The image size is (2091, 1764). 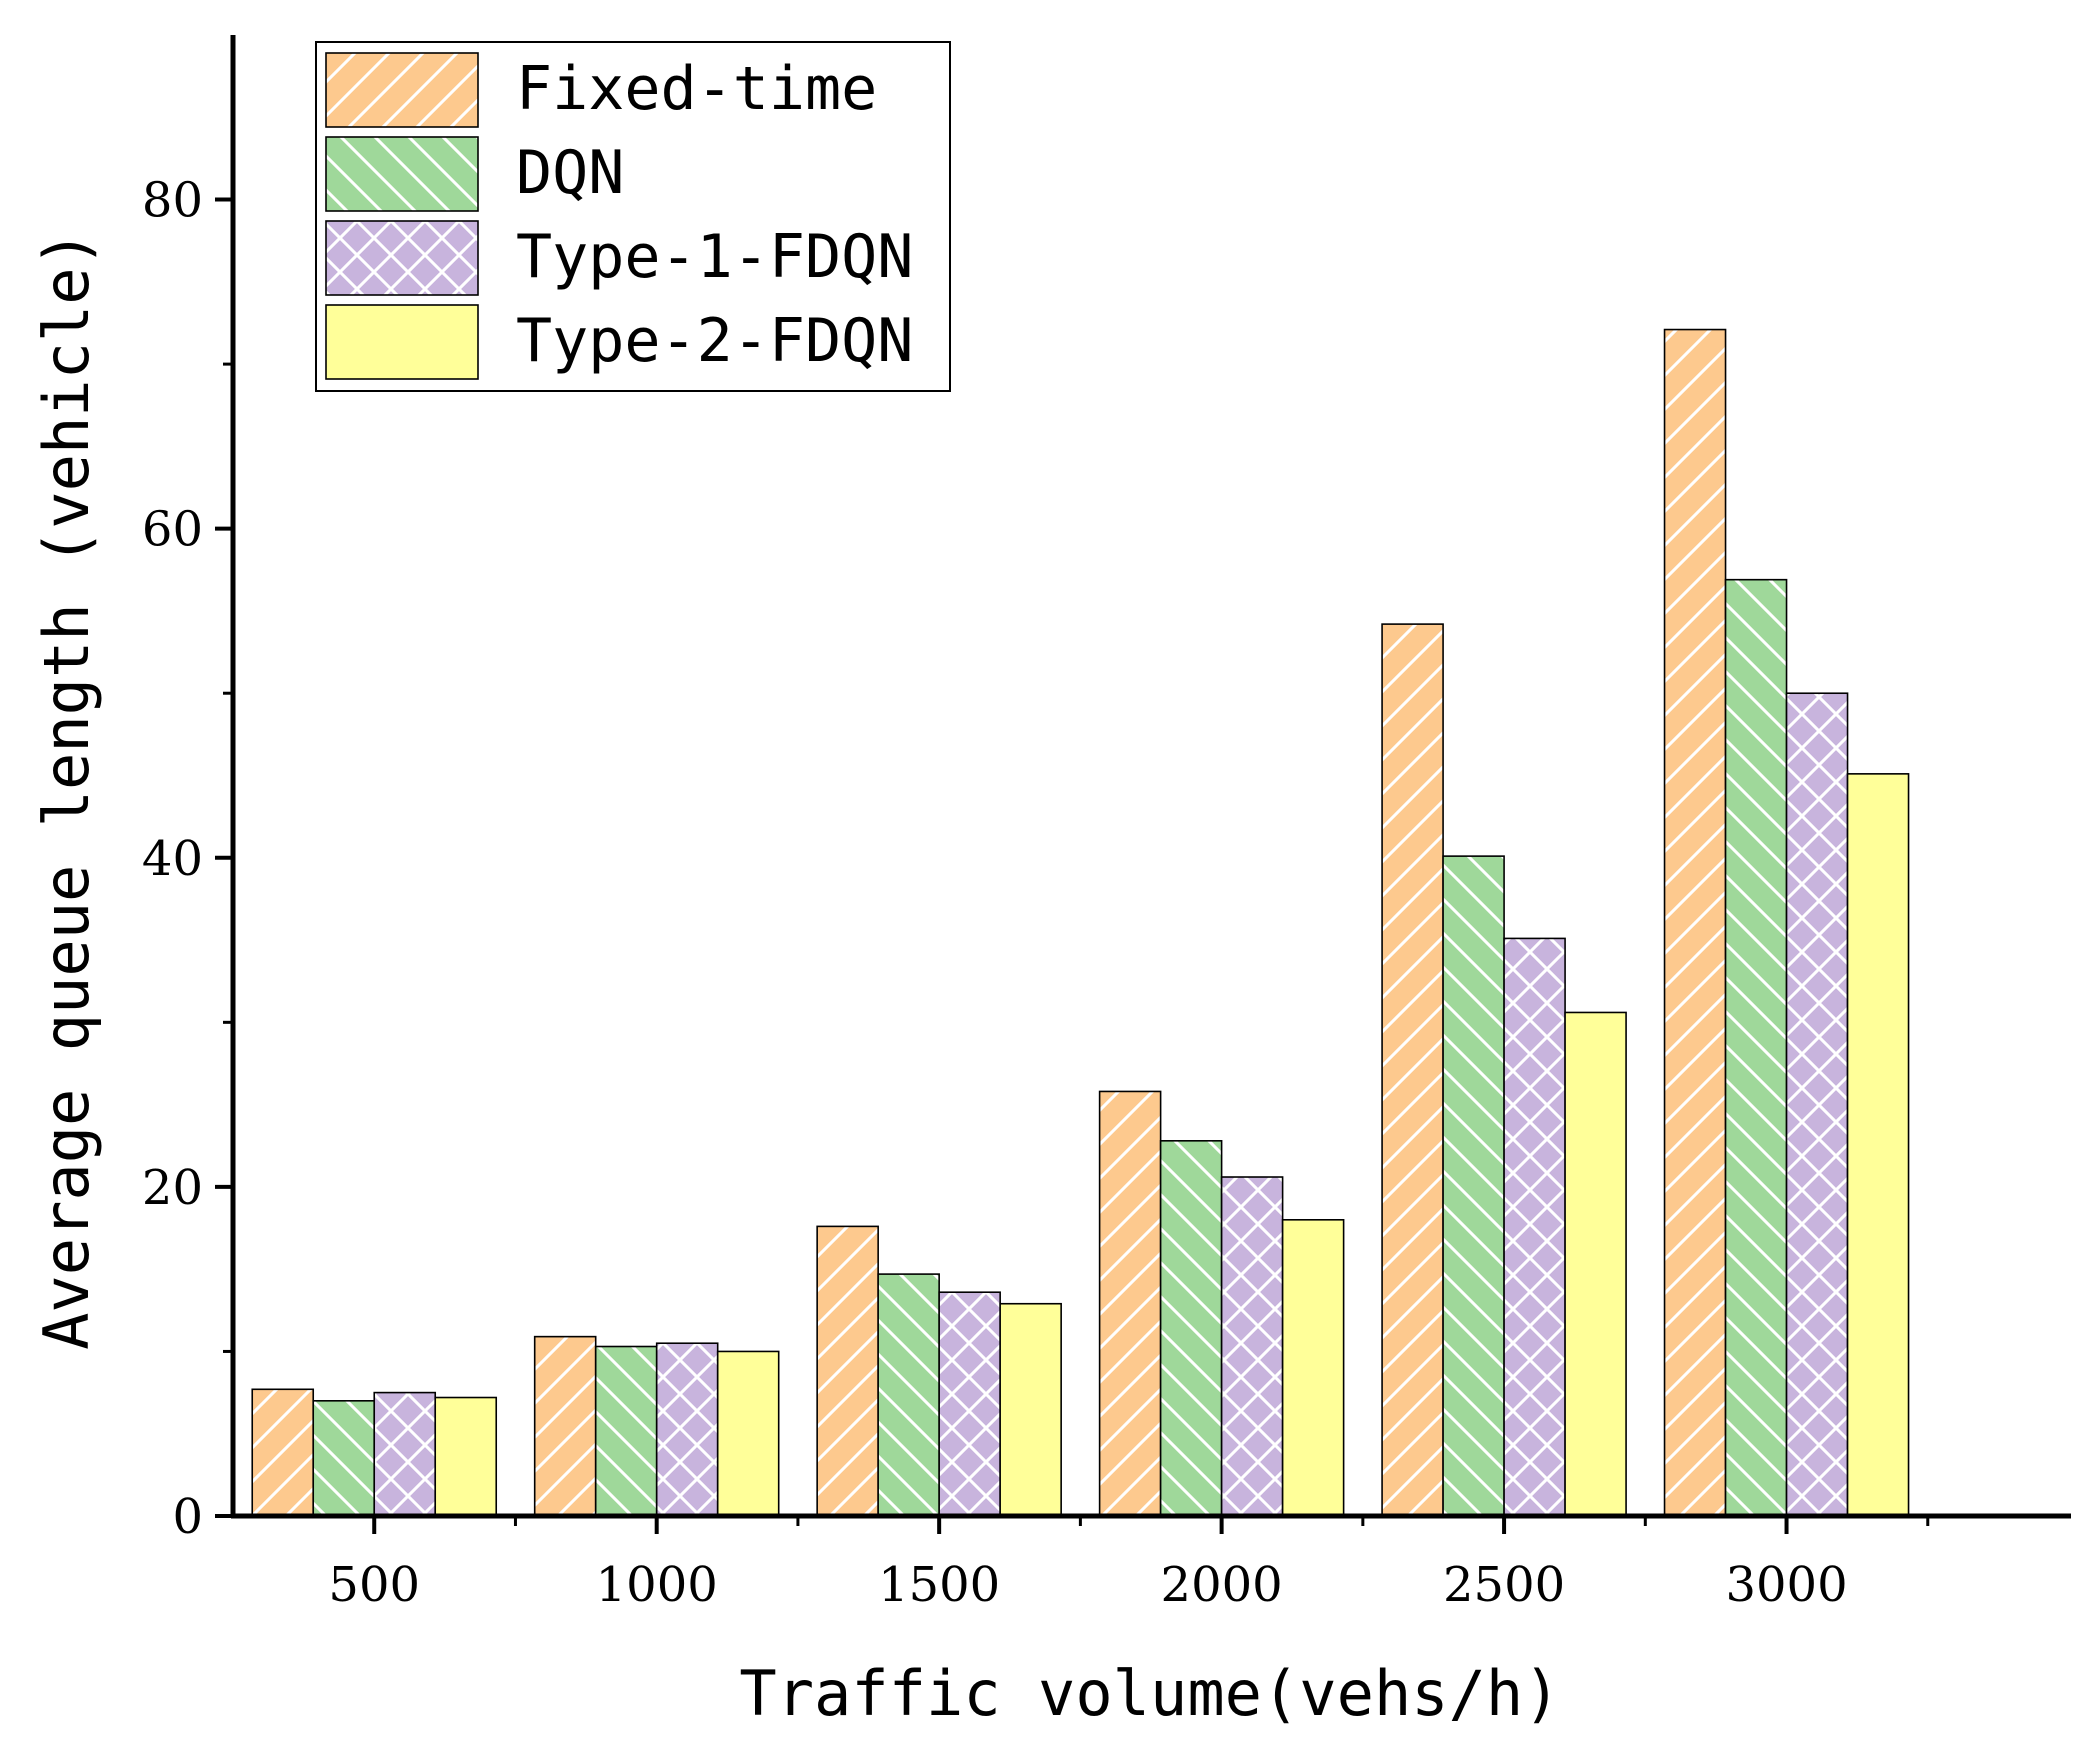 What do you see at coordinates (657, 1585) in the screenshot?
I see `x-tick-label: 1000` at bounding box center [657, 1585].